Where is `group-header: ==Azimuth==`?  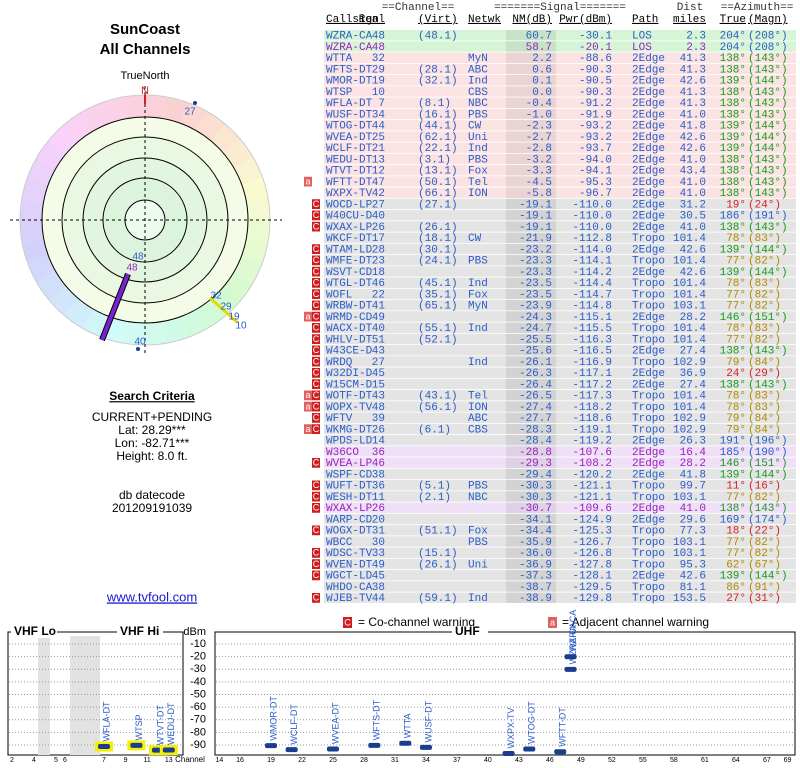
group-header: ==Azimuth== is located at coordinates (757, 8).